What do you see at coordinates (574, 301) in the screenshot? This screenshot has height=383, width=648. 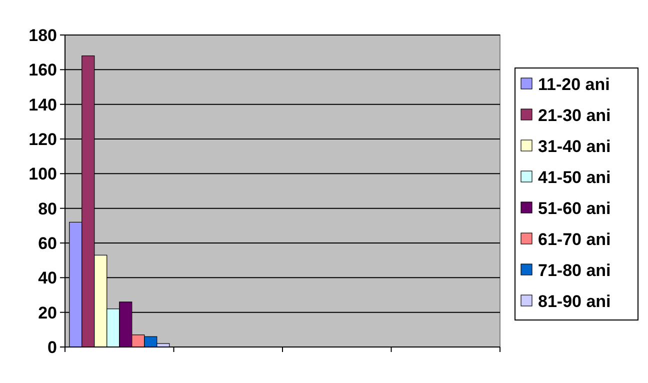 I see `legend-label: 81-90 ani` at bounding box center [574, 301].